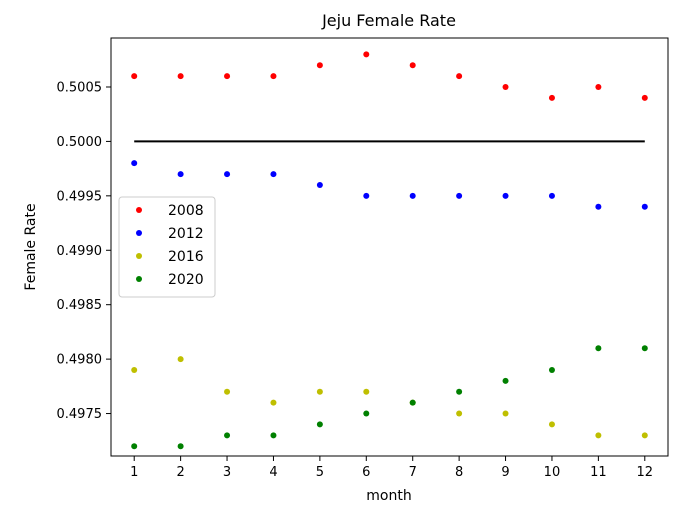 This screenshot has height=515, width=688. I want to click on x-tick-label: 5, so click(320, 472).